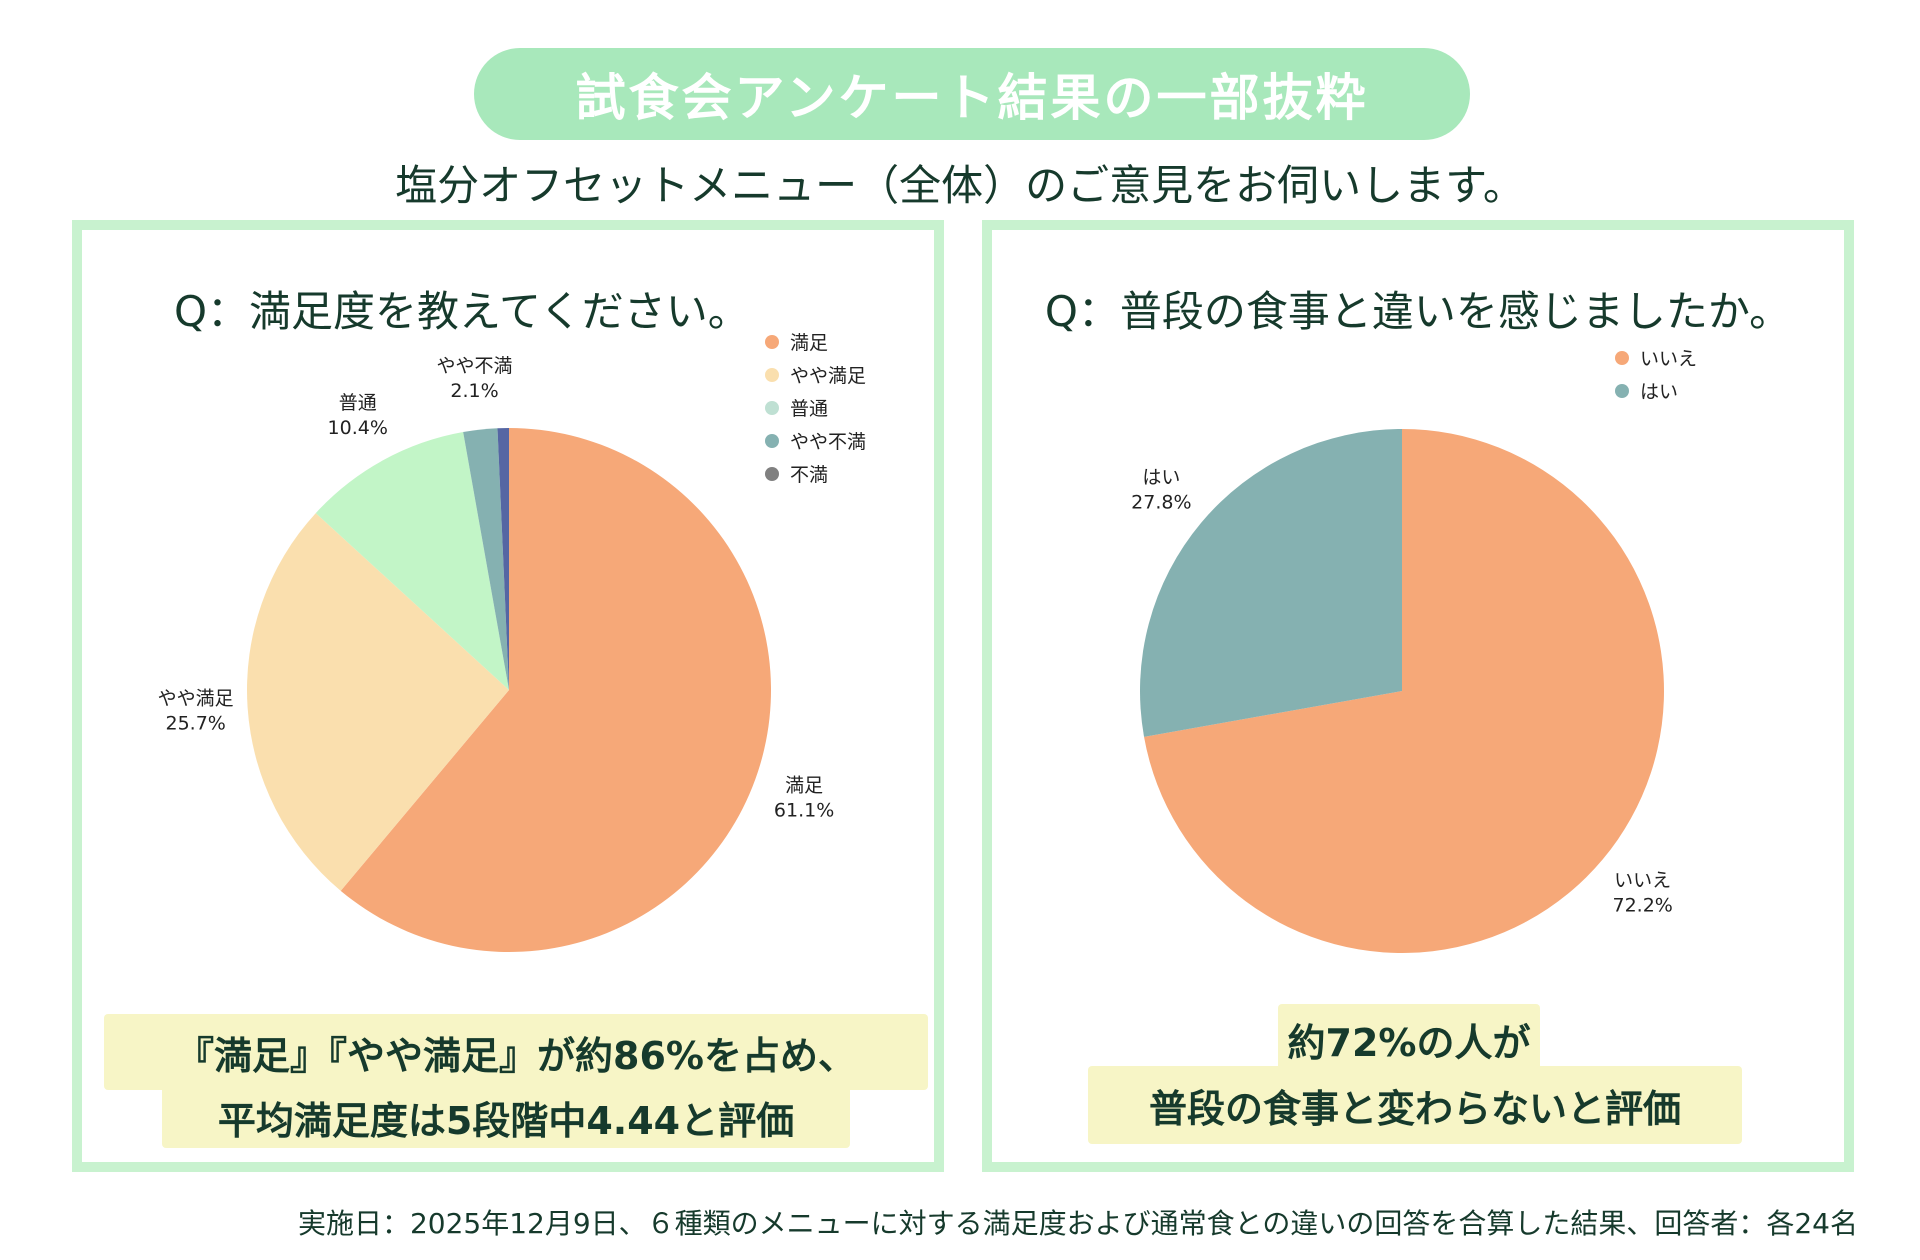  Describe the element at coordinates (462, 311) in the screenshot. I see `satisfaction-question: Q：満足度を教えてください。` at that location.